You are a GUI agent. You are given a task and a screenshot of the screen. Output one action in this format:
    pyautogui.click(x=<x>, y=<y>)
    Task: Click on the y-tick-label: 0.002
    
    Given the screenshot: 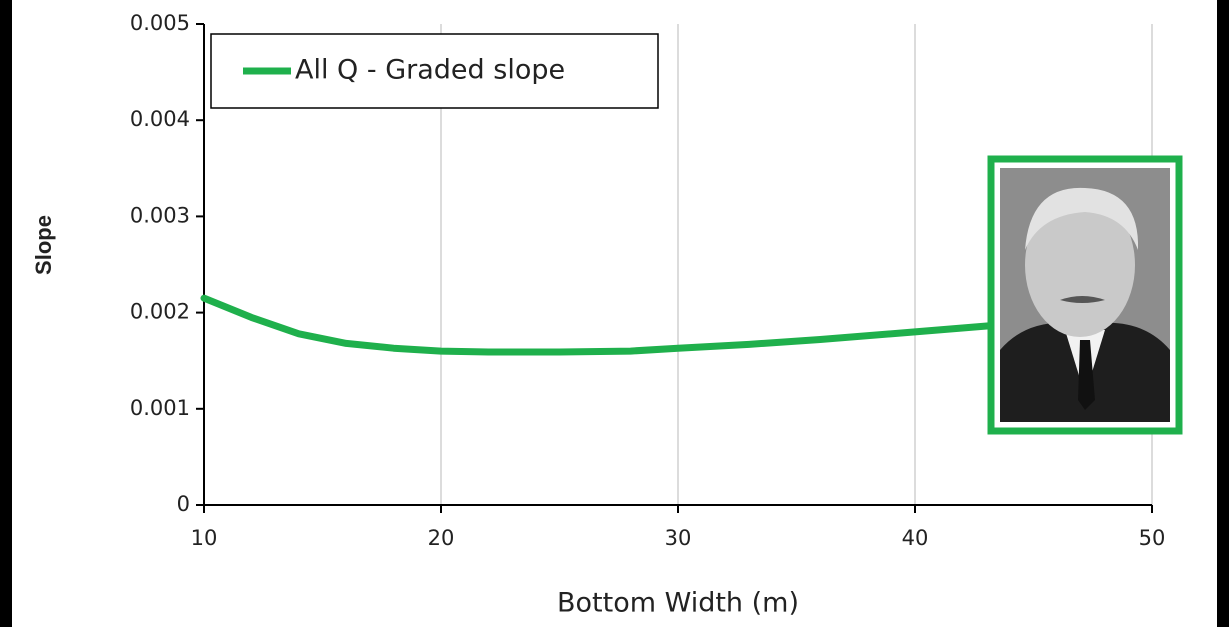 What is the action you would take?
    pyautogui.click(x=160, y=312)
    